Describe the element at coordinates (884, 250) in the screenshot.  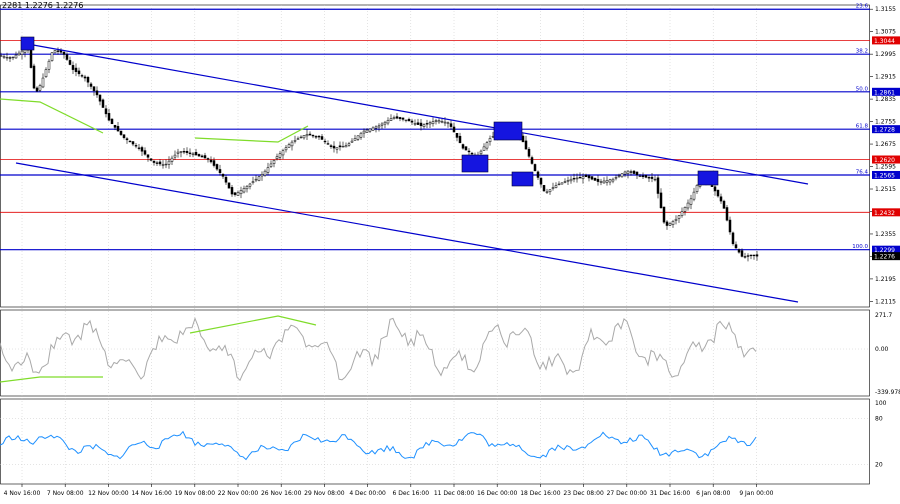
I see `price-tag-label: 1.2299` at that location.